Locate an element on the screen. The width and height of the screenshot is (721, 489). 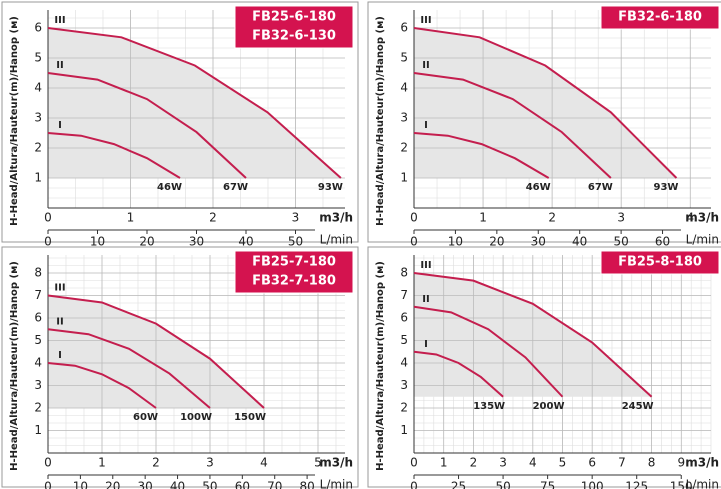
shaded-area is located at coordinates (194, 103).